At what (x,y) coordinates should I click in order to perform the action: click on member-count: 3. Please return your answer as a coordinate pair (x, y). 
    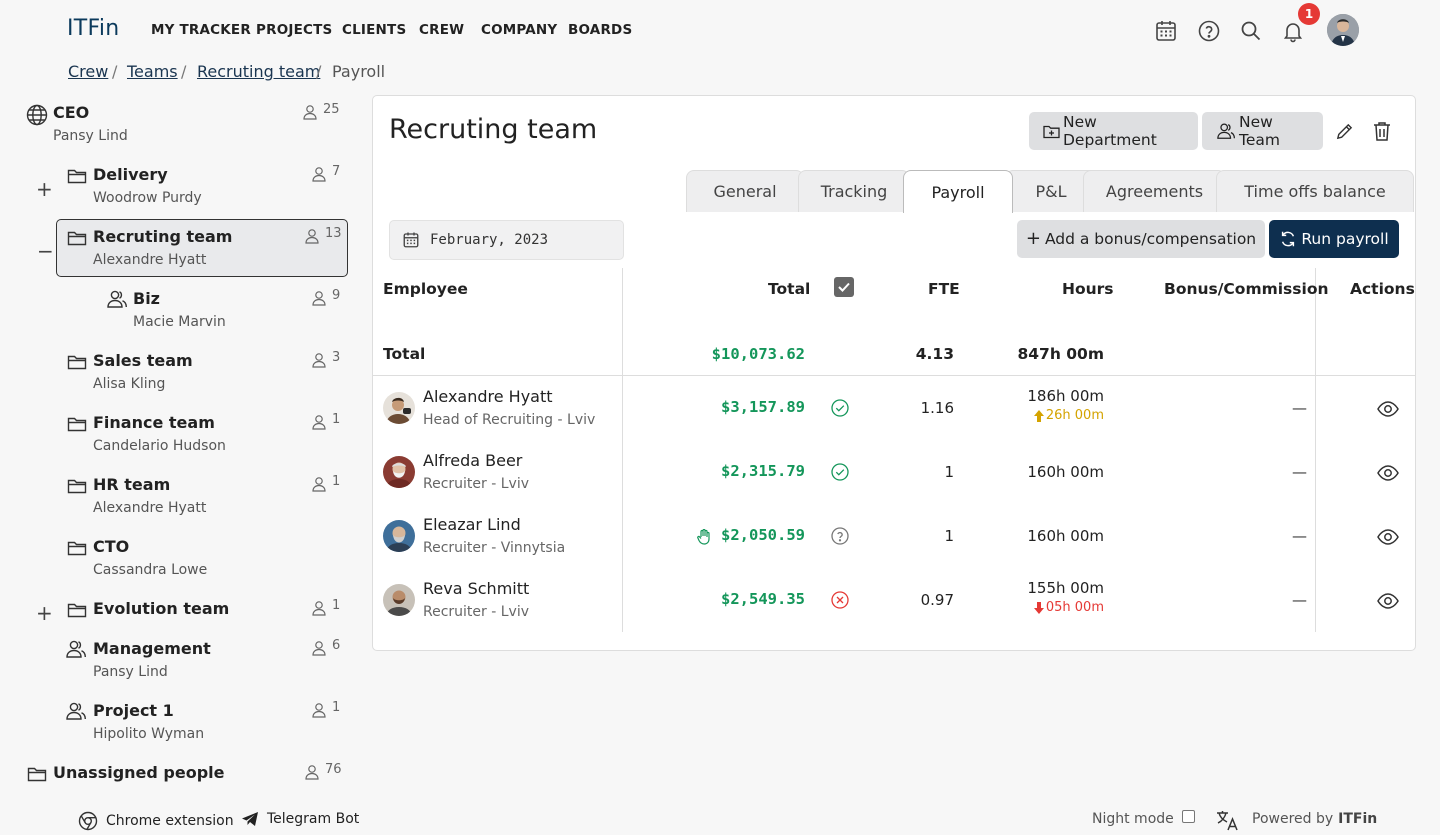
    Looking at the image, I should click on (336, 357).